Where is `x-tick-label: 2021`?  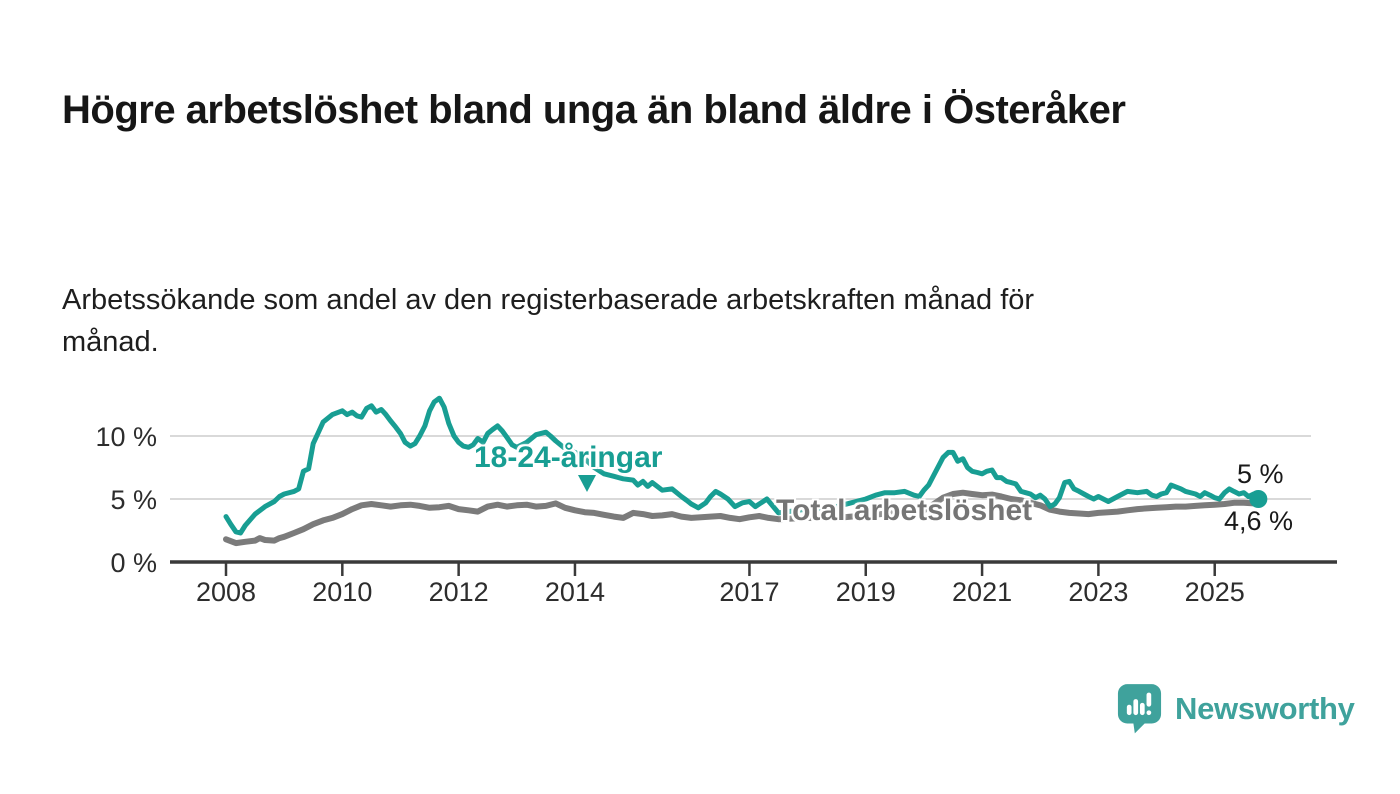 x-tick-label: 2021 is located at coordinates (982, 592).